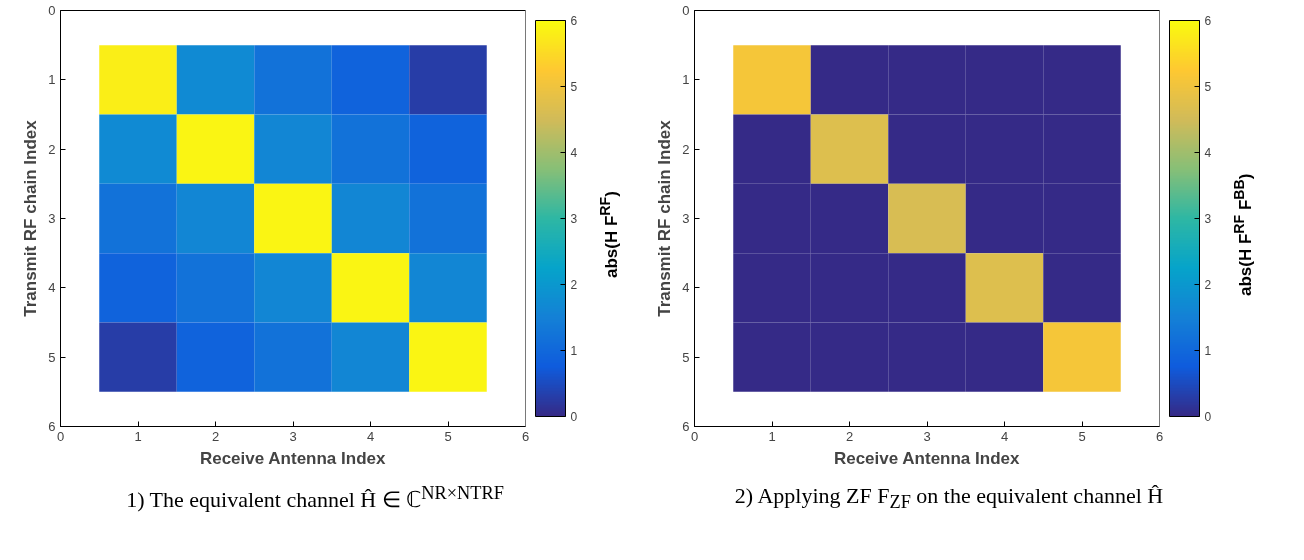 This screenshot has width=1304, height=560. Describe the element at coordinates (315, 498) in the screenshot. I see `text: 1) The equivalent channel Ĥ ∈ ℂ$^{NR×NTRF}$` at that location.